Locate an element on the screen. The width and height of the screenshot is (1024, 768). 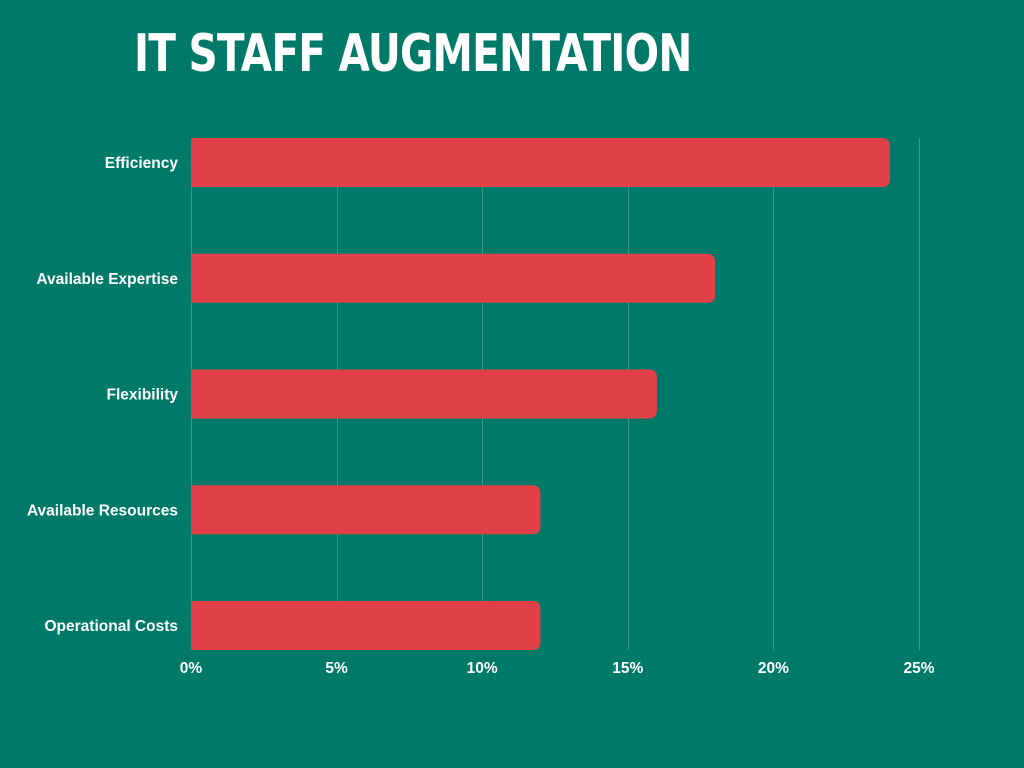
x-tick-label: 5% is located at coordinates (336, 668).